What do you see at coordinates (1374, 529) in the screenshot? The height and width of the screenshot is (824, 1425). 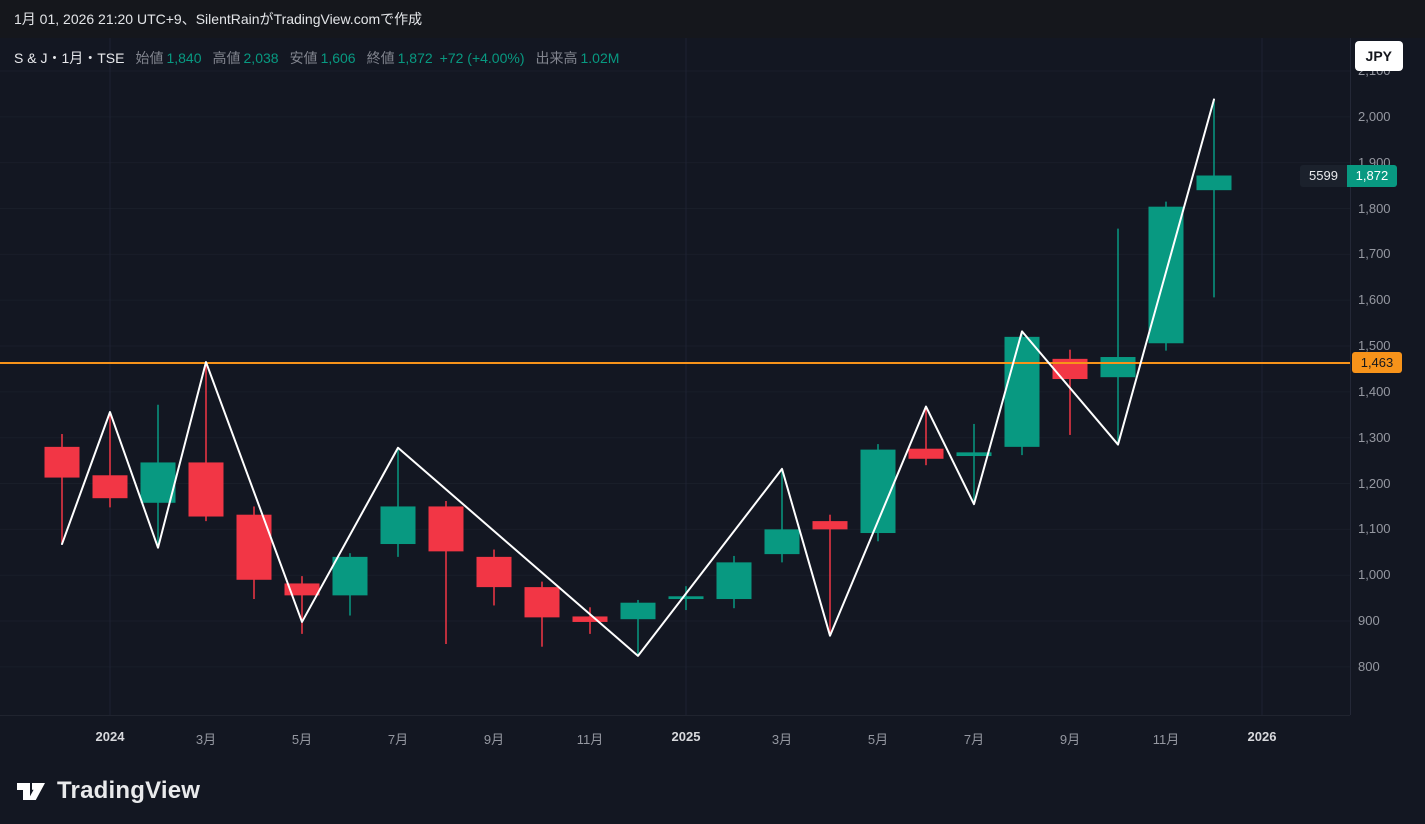 I see `price-tick-label: 1,100` at bounding box center [1374, 529].